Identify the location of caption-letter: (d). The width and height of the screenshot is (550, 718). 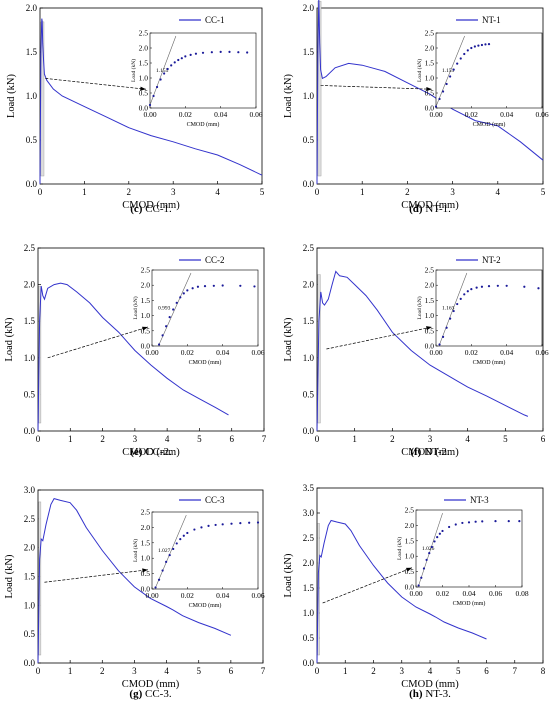
(416, 209).